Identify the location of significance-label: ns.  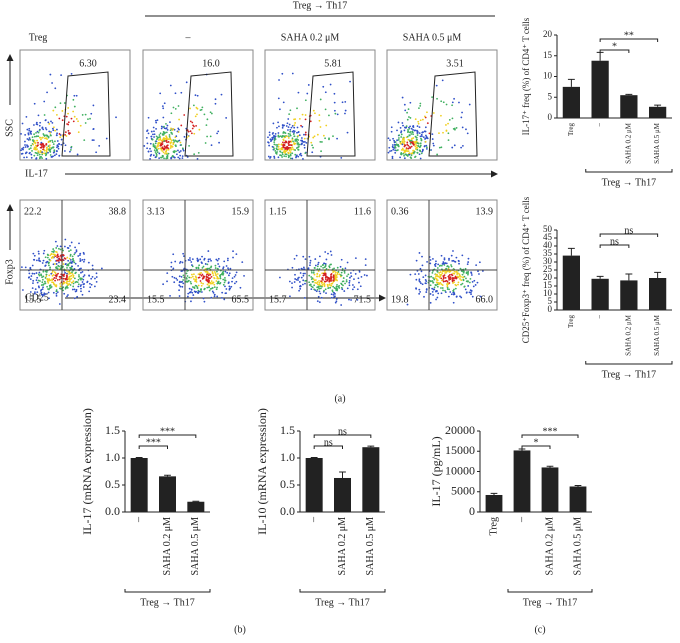
(342, 431).